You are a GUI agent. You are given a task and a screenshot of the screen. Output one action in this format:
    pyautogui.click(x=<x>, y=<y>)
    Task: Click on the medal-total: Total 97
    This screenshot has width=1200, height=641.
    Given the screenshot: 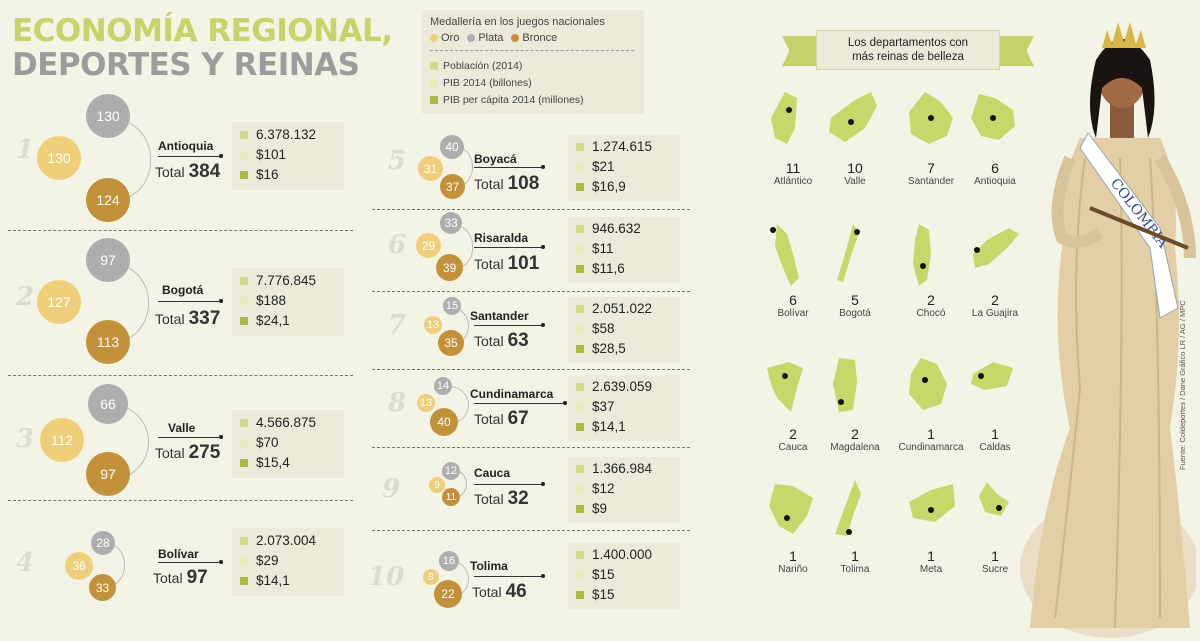 What is the action you would take?
    pyautogui.click(x=180, y=577)
    